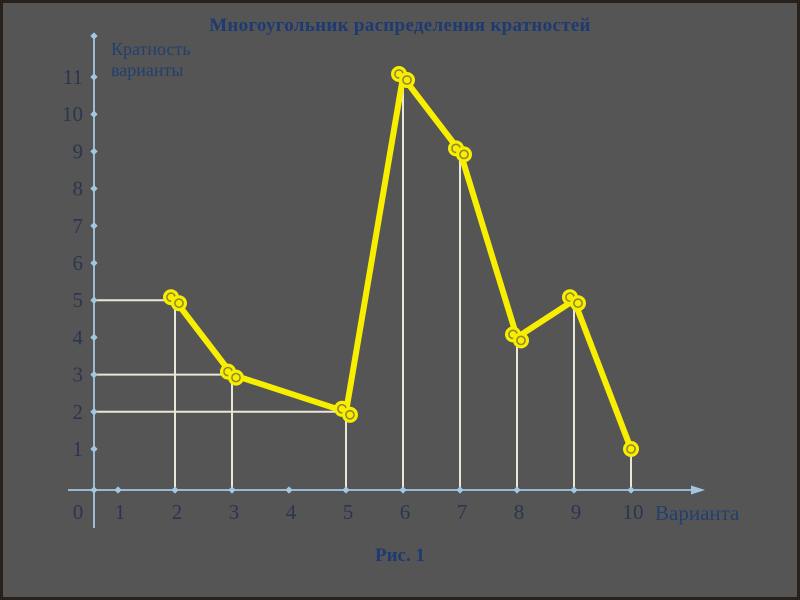  Describe the element at coordinates (462, 512) in the screenshot. I see `x-tick-label: 7` at that location.